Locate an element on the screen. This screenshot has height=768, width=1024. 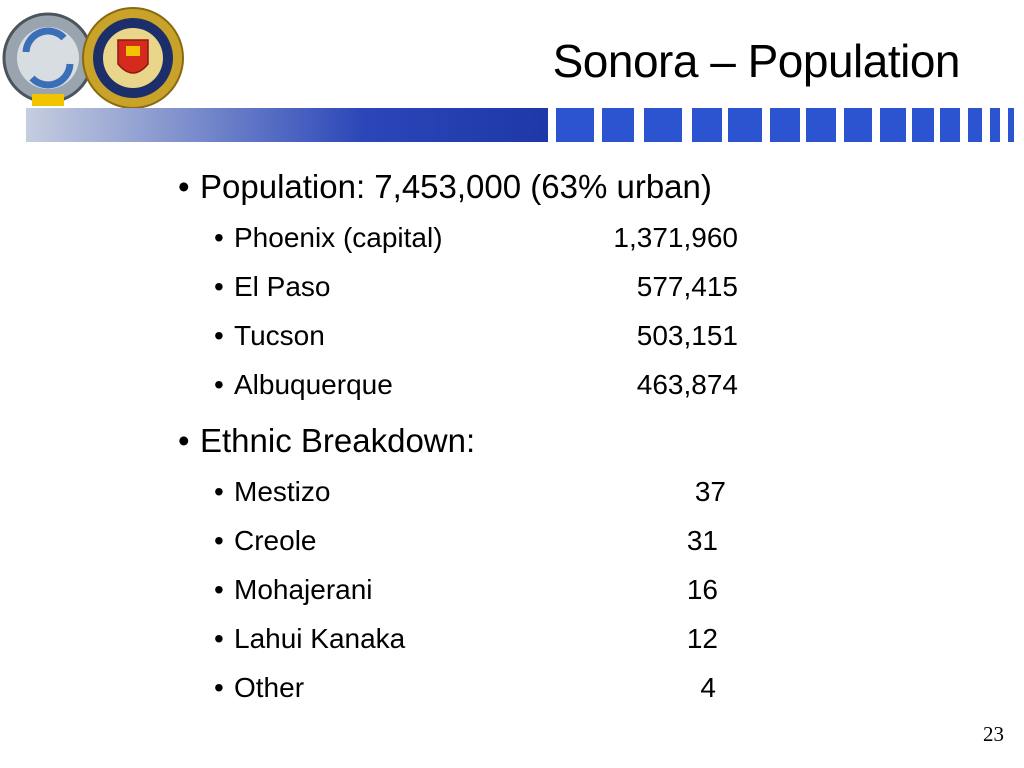
ethnic-percent: 31 is located at coordinates (702, 540).